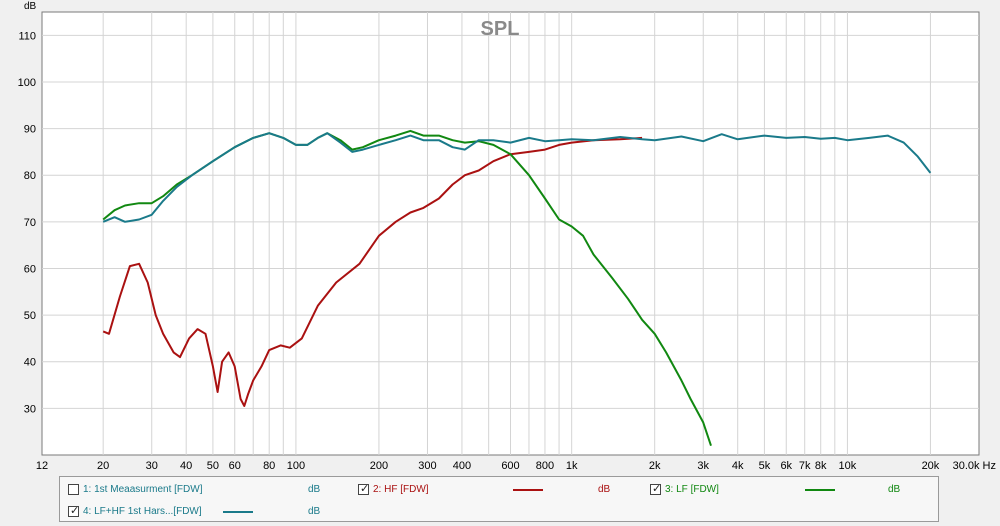  I want to click on legend-checkbox-3: ✓, so click(656, 488).